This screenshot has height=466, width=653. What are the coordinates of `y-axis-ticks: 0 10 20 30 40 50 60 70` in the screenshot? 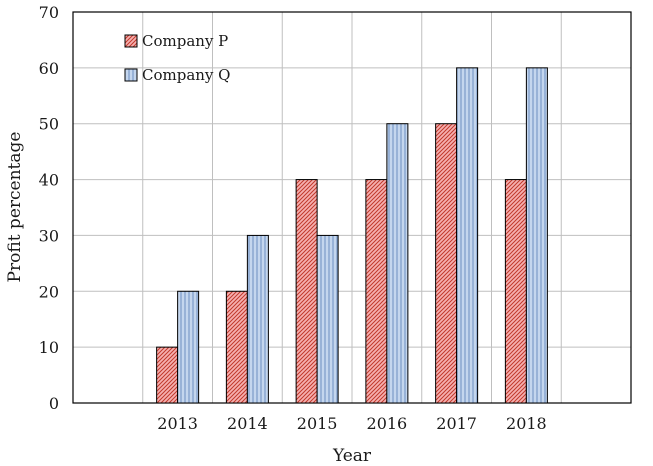 It's located at (49, 208).